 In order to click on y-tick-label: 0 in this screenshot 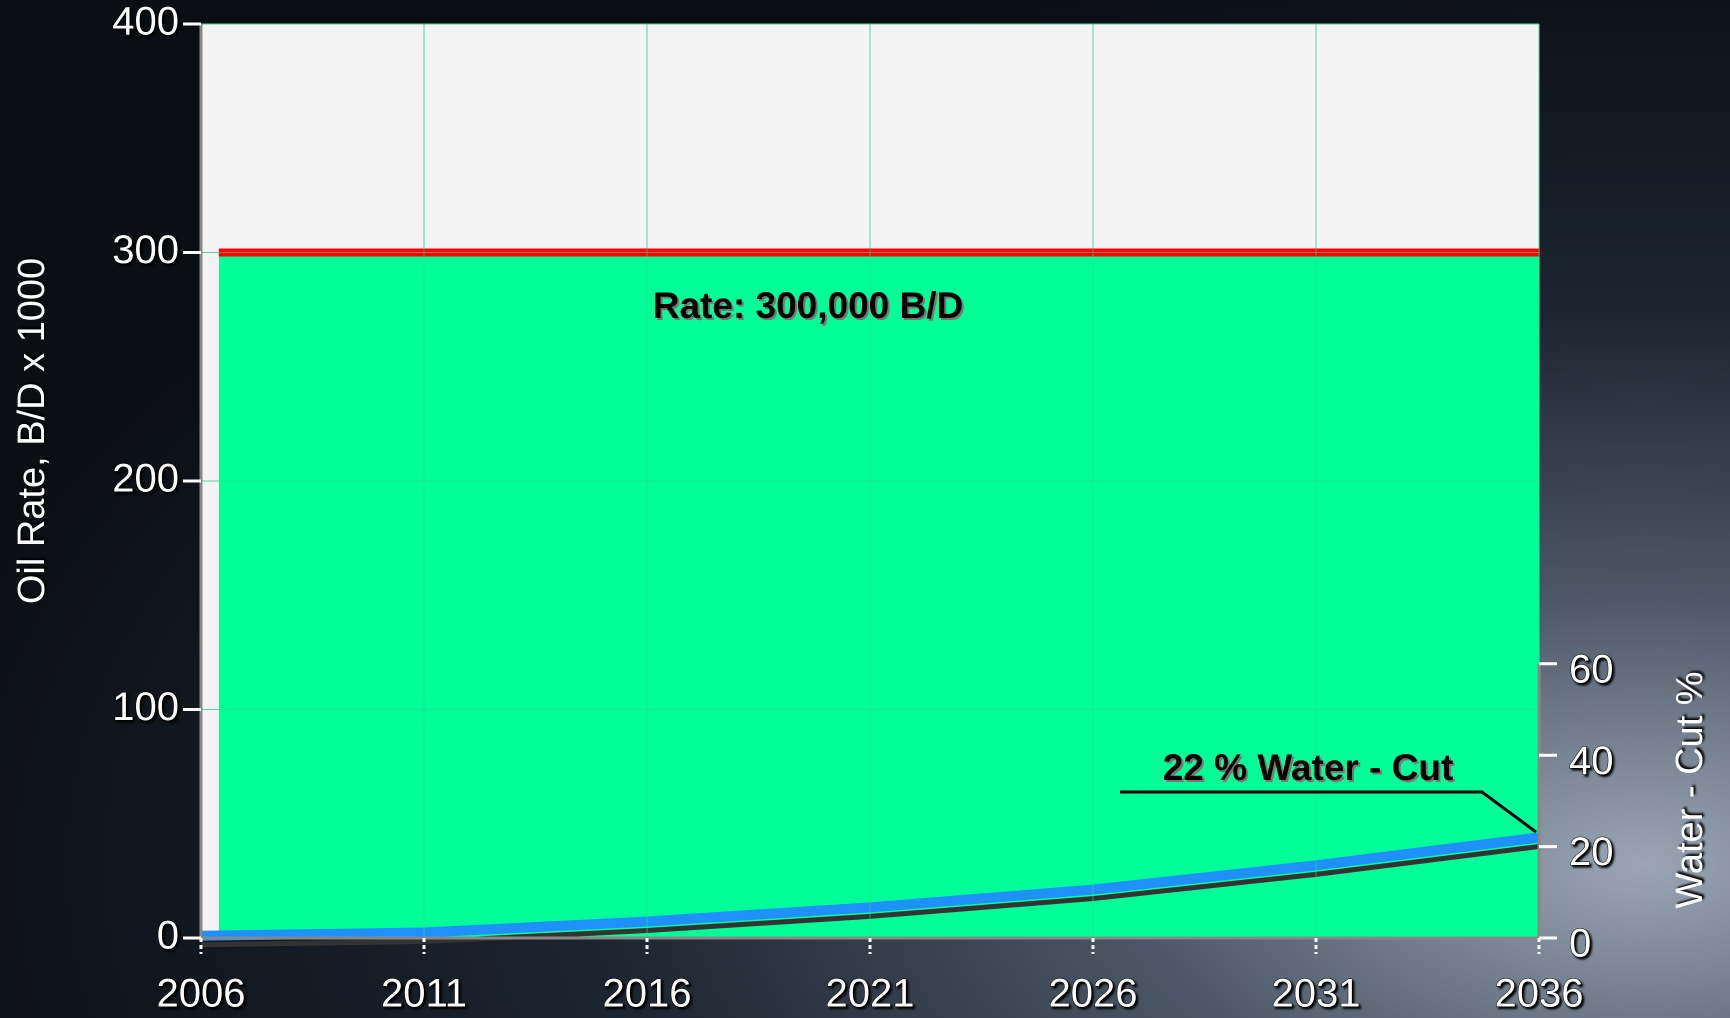, I will do `click(168, 936)`.